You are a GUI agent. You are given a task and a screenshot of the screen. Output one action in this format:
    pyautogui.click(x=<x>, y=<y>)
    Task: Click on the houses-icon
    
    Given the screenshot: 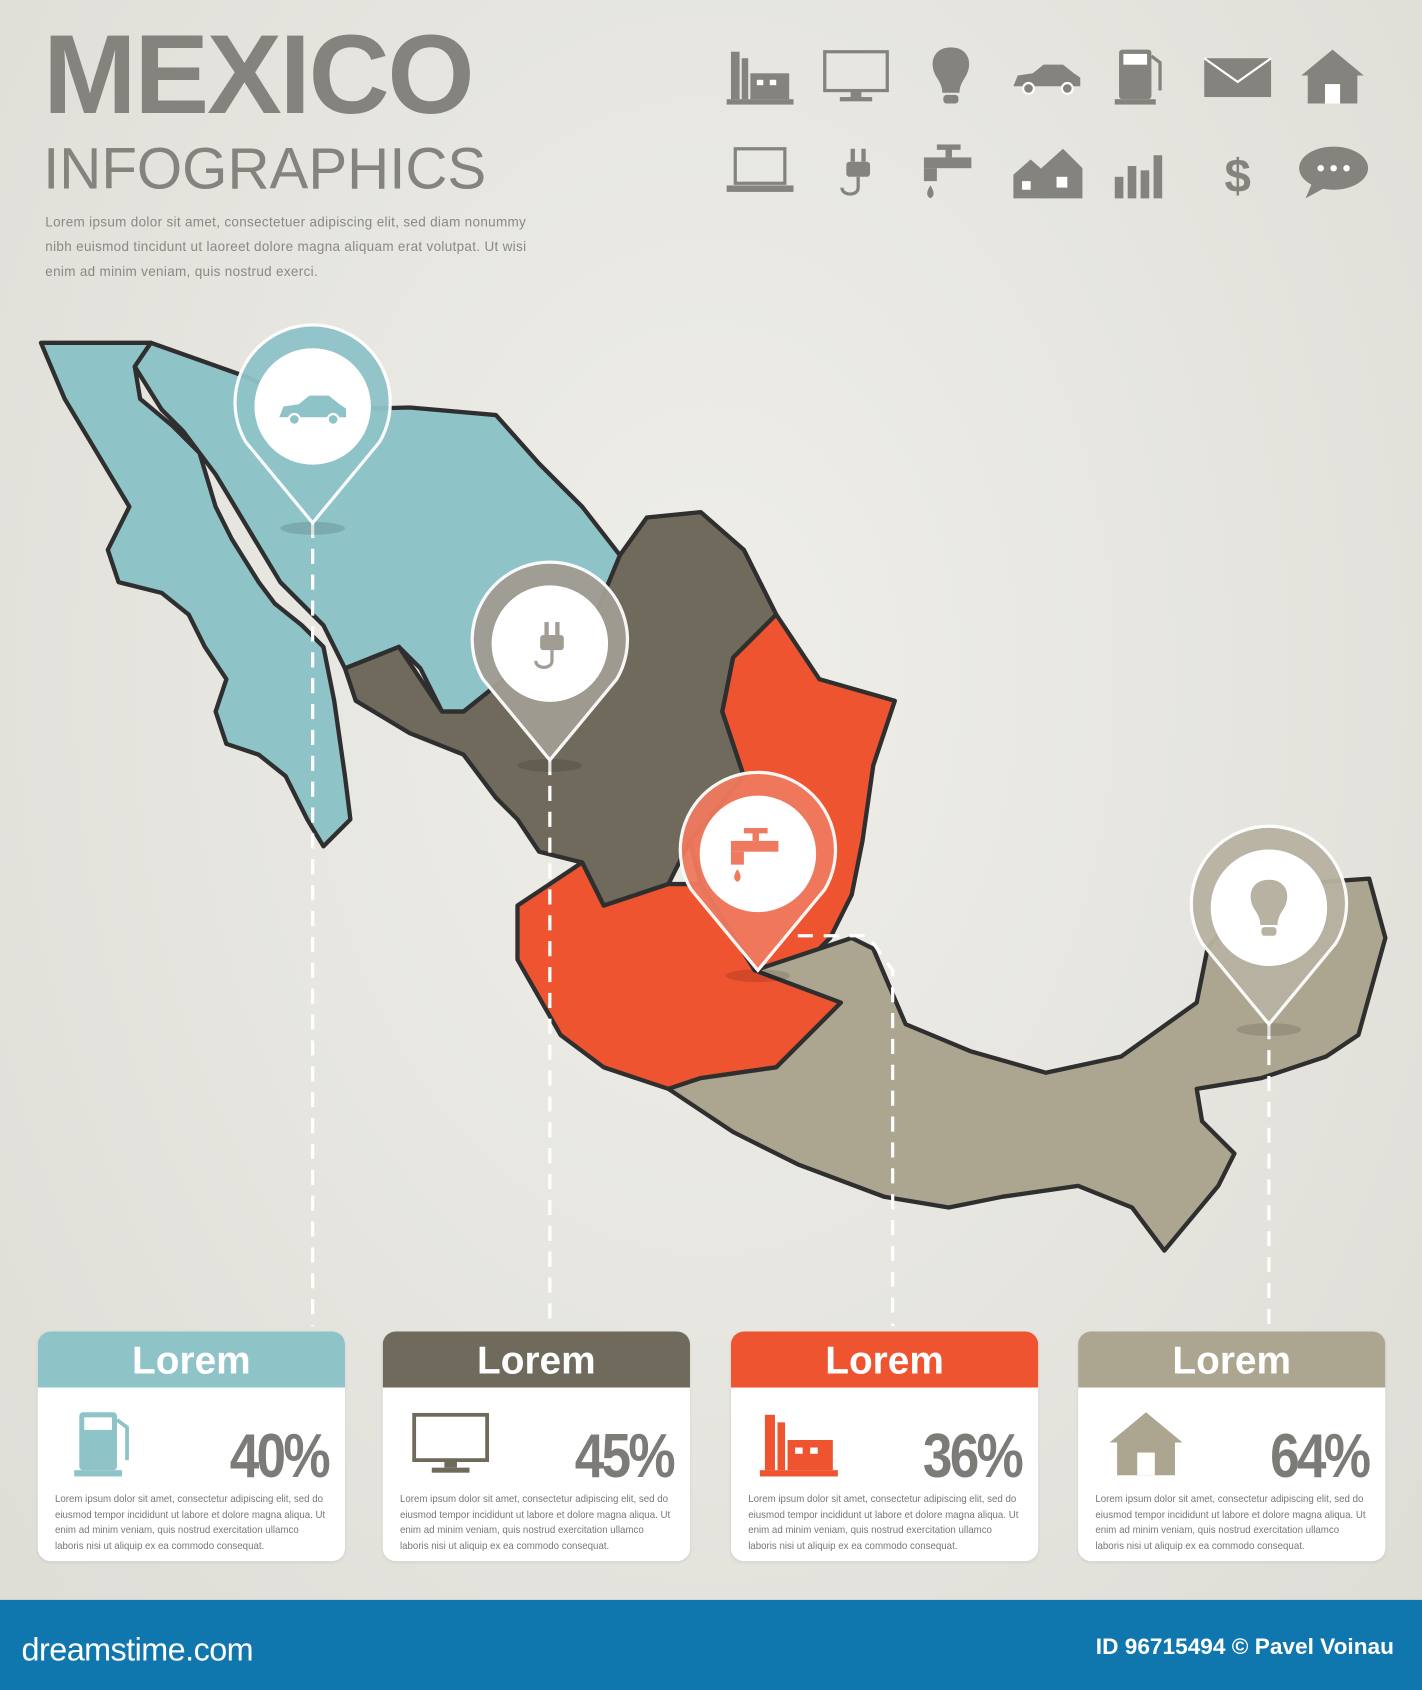 What is the action you would take?
    pyautogui.click(x=1048, y=173)
    